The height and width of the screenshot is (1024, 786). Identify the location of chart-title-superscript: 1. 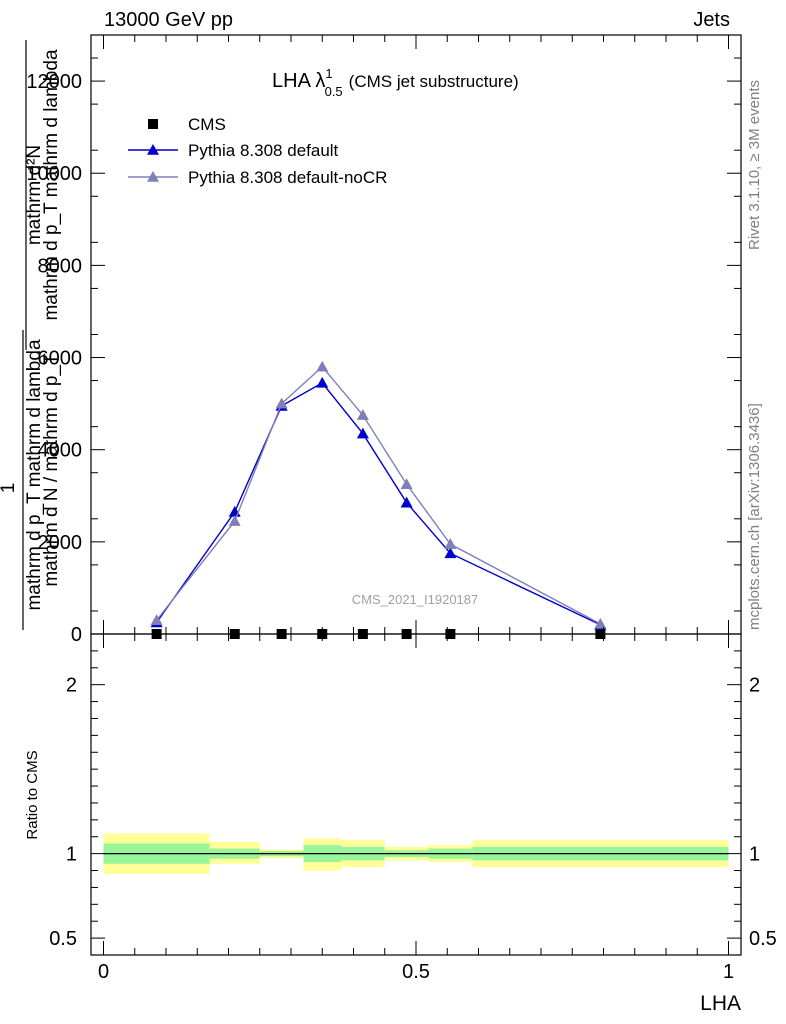
(328, 73).